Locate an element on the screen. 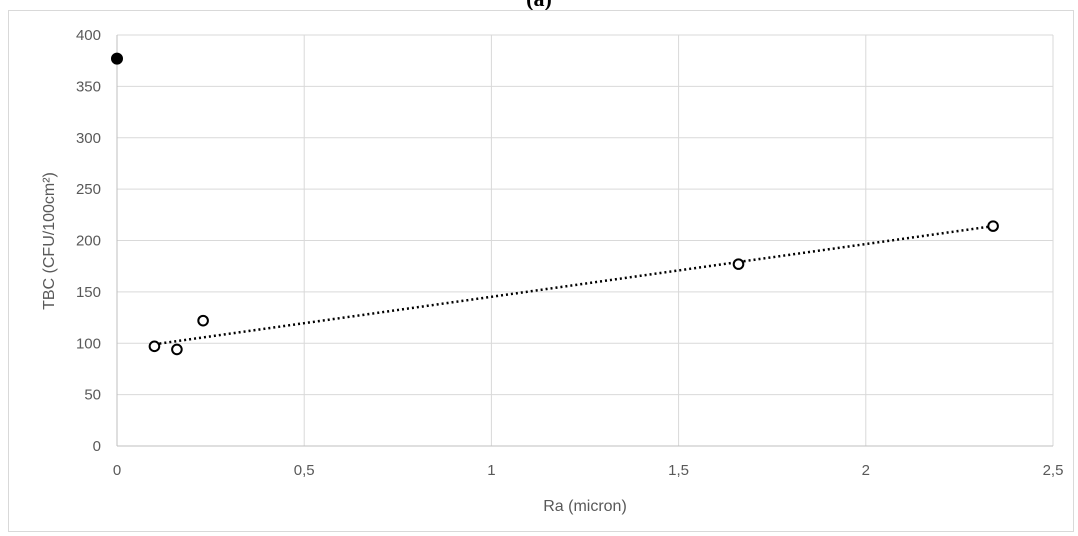 This screenshot has width=1078, height=536. x-tick-label: 0 is located at coordinates (117, 470).